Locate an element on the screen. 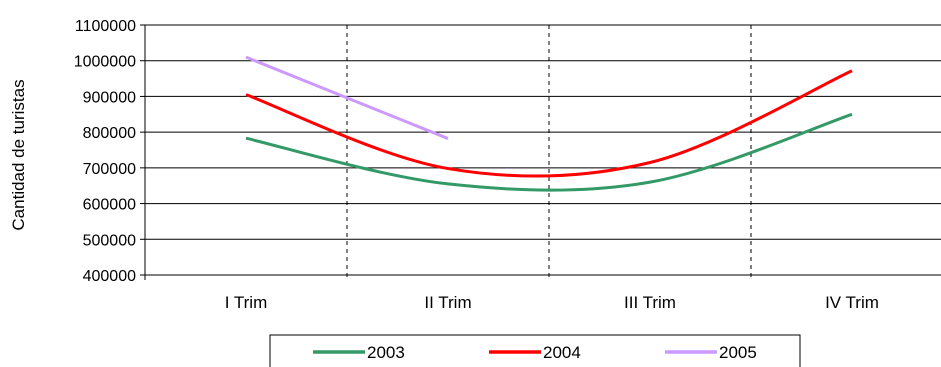 The height and width of the screenshot is (367, 941). series-line-2003 is located at coordinates (549, 152).